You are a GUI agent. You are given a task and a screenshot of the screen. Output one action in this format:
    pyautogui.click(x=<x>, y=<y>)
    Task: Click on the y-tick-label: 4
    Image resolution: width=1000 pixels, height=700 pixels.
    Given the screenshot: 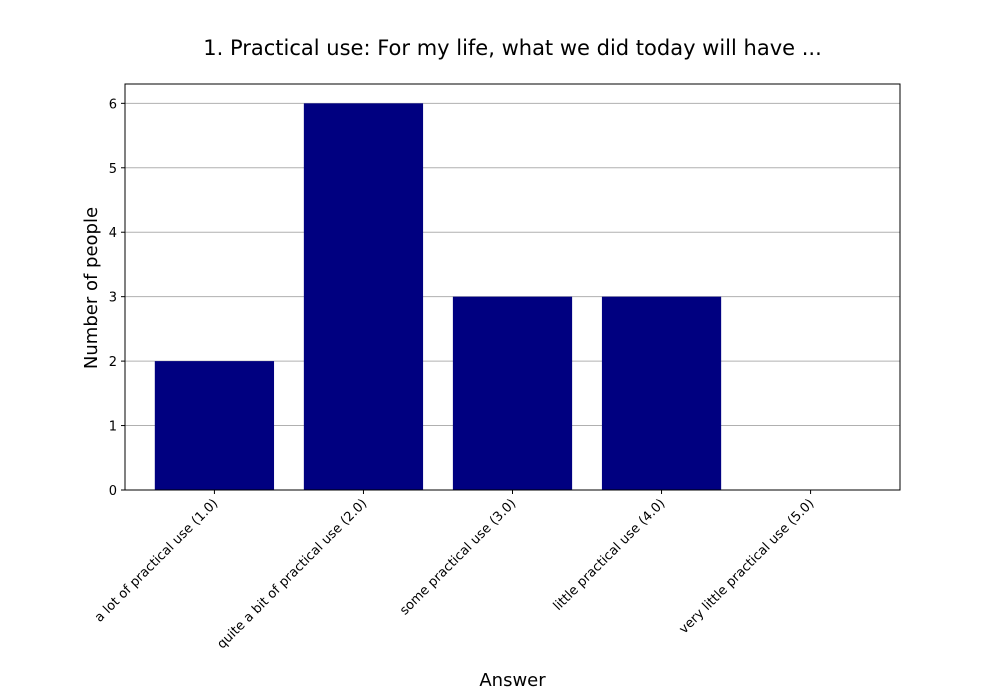 What is the action you would take?
    pyautogui.click(x=113, y=233)
    